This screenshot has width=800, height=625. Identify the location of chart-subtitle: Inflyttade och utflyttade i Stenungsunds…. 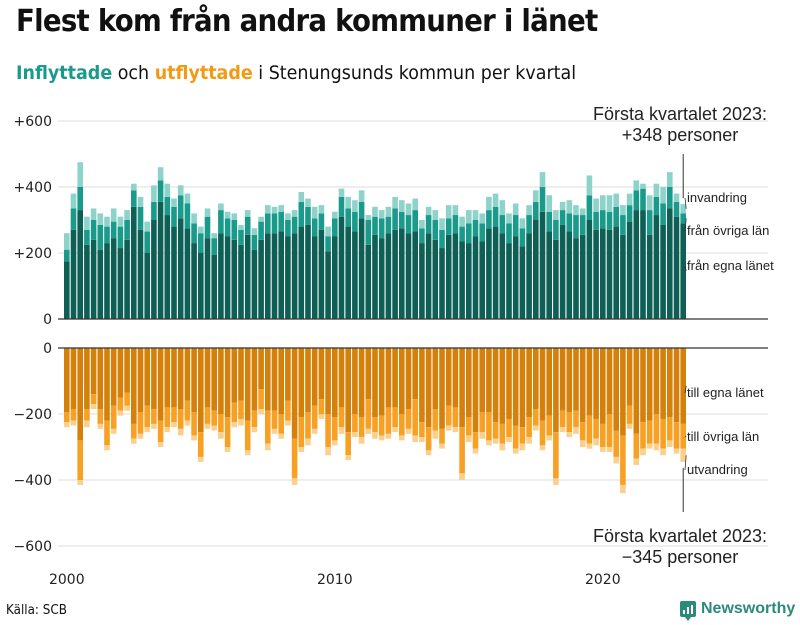
(296, 73).